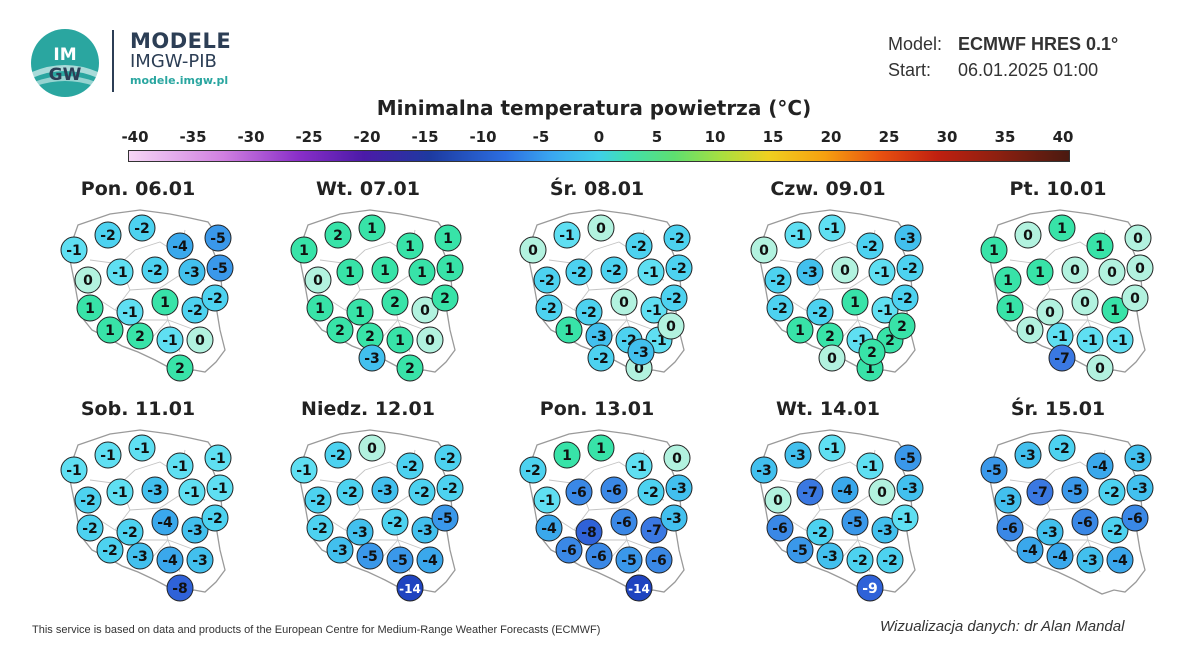  I want to click on day-label: Pon. 06.01, so click(138, 189).